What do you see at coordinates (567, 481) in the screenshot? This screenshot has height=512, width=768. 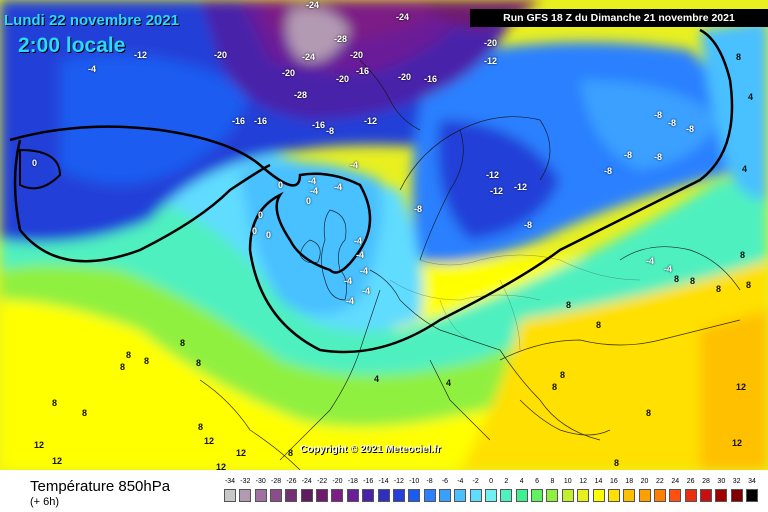 I see `scale-tick-label: 10` at bounding box center [567, 481].